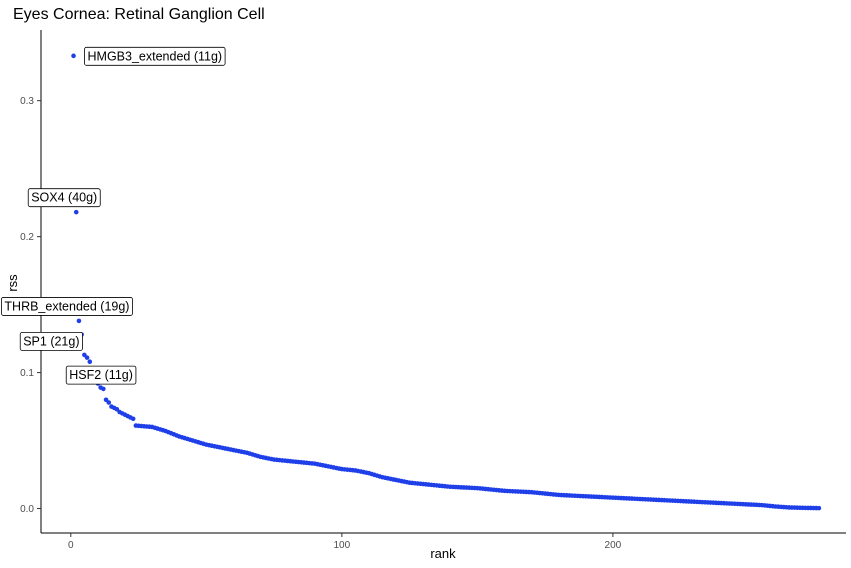 The height and width of the screenshot is (568, 851). What do you see at coordinates (27, 101) in the screenshot?
I see `y-tick-label: 0.3` at bounding box center [27, 101].